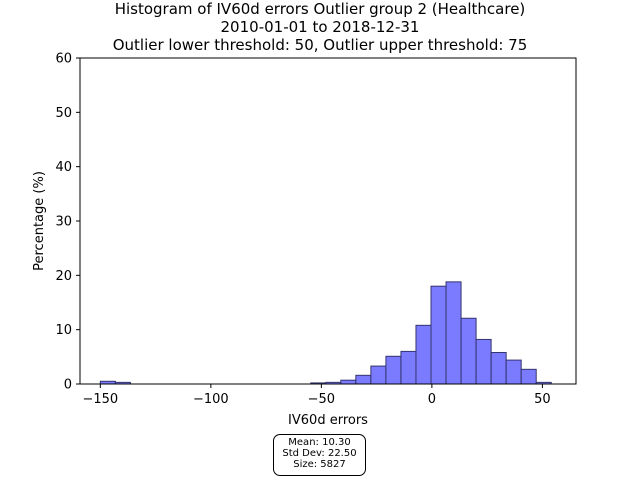  Describe the element at coordinates (100, 399) in the screenshot. I see `x-tick-label: −150` at that location.